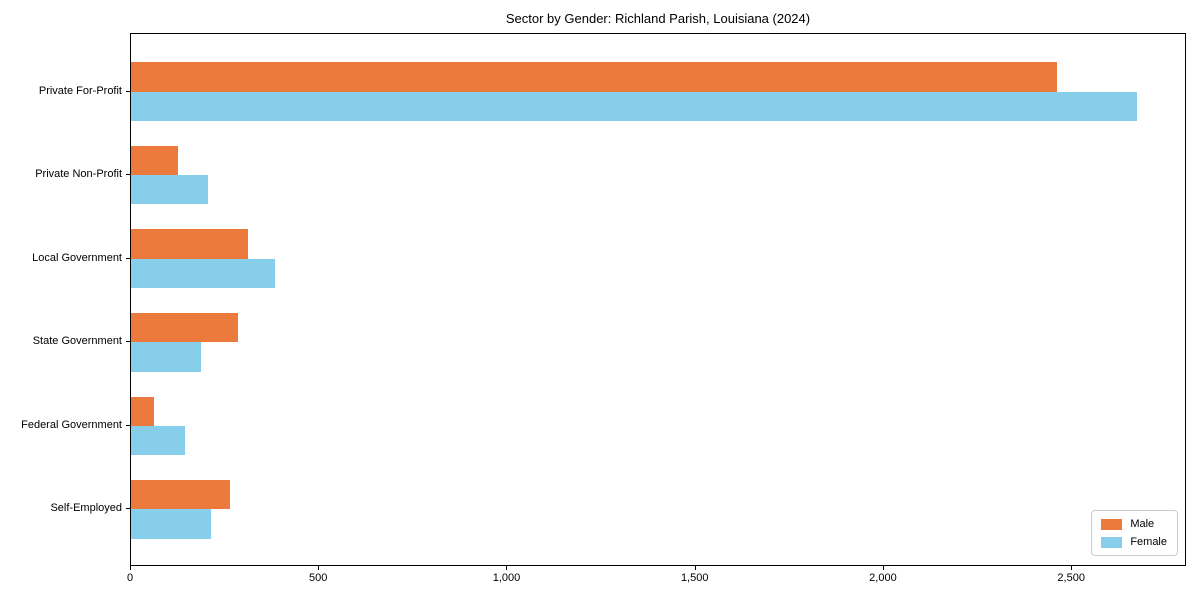 The image size is (1200, 600). Describe the element at coordinates (1112, 524) in the screenshot. I see `legend-swatch-male` at that location.